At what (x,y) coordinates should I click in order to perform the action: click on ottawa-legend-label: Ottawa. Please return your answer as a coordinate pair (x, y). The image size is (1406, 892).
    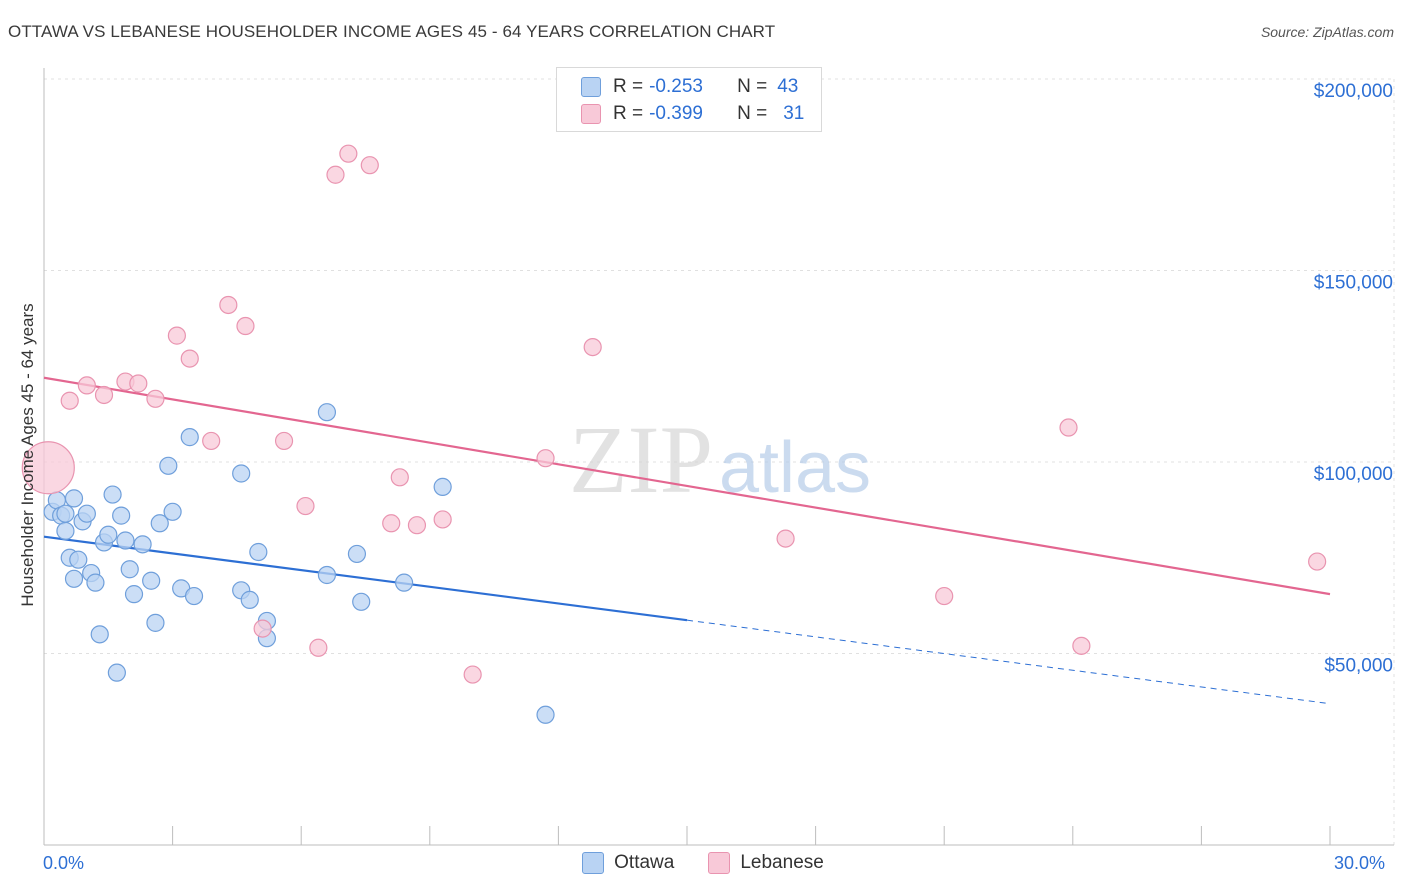
    Looking at the image, I should click on (644, 862).